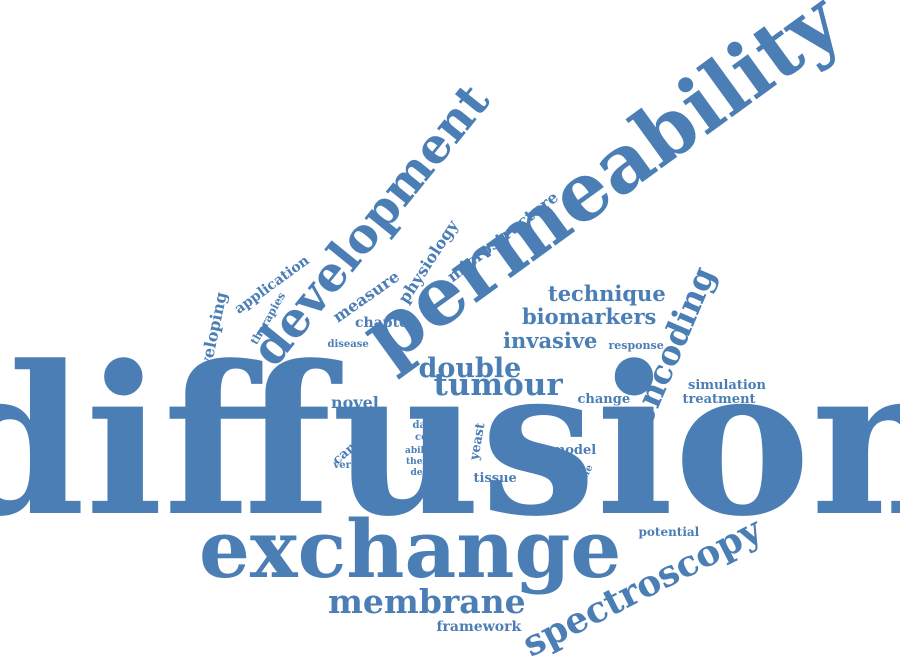 The width and height of the screenshot is (900, 658). Describe the element at coordinates (353, 465) in the screenshot. I see `word-verdict: verdict` at that location.